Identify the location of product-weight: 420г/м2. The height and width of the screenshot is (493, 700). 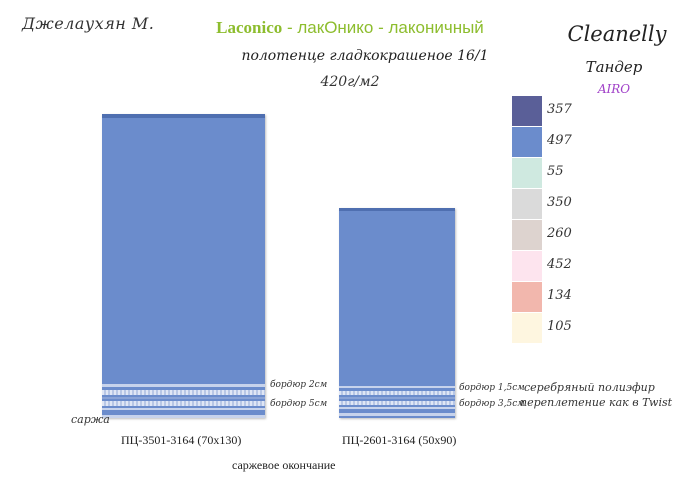
(350, 82).